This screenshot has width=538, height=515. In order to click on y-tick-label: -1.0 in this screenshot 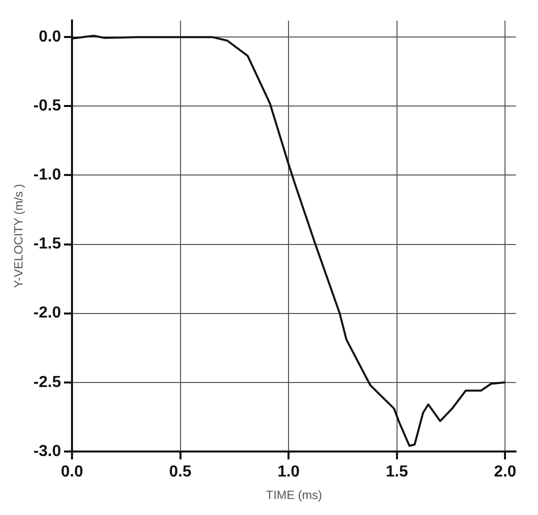, I will do `click(47, 175)`.